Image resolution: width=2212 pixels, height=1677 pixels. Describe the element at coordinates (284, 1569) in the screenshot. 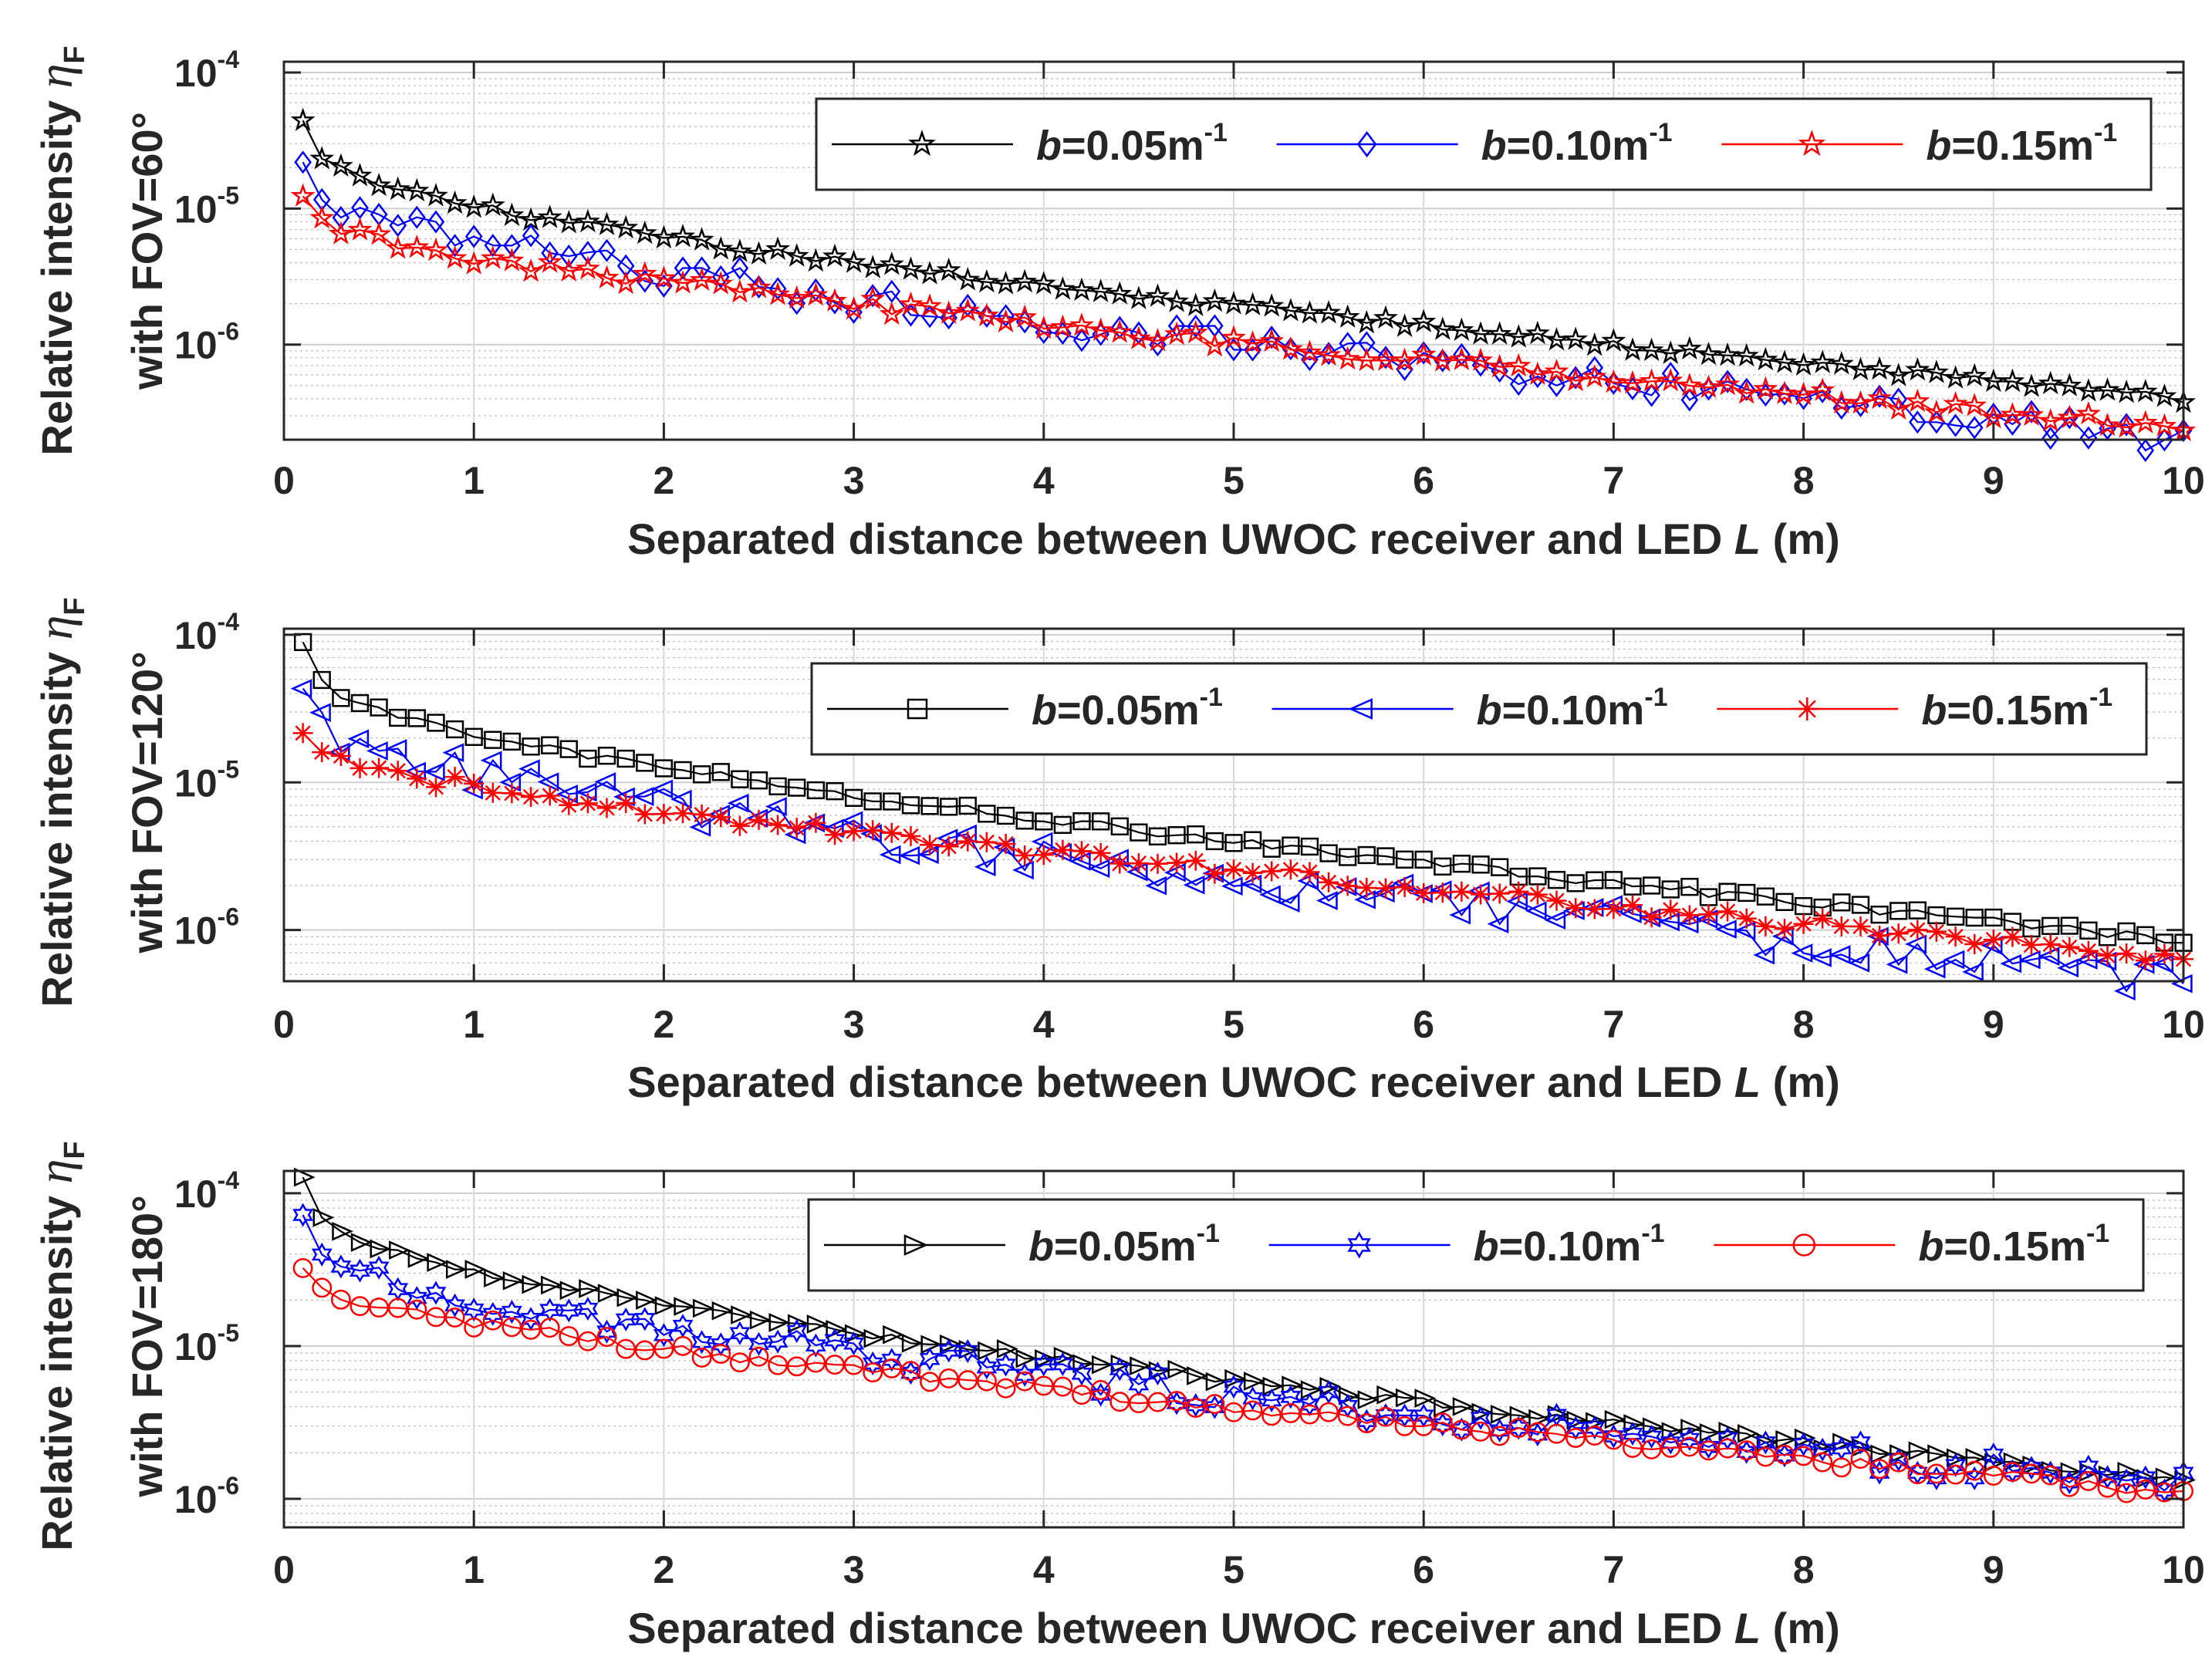

I see `x-tick-label: 0` at that location.